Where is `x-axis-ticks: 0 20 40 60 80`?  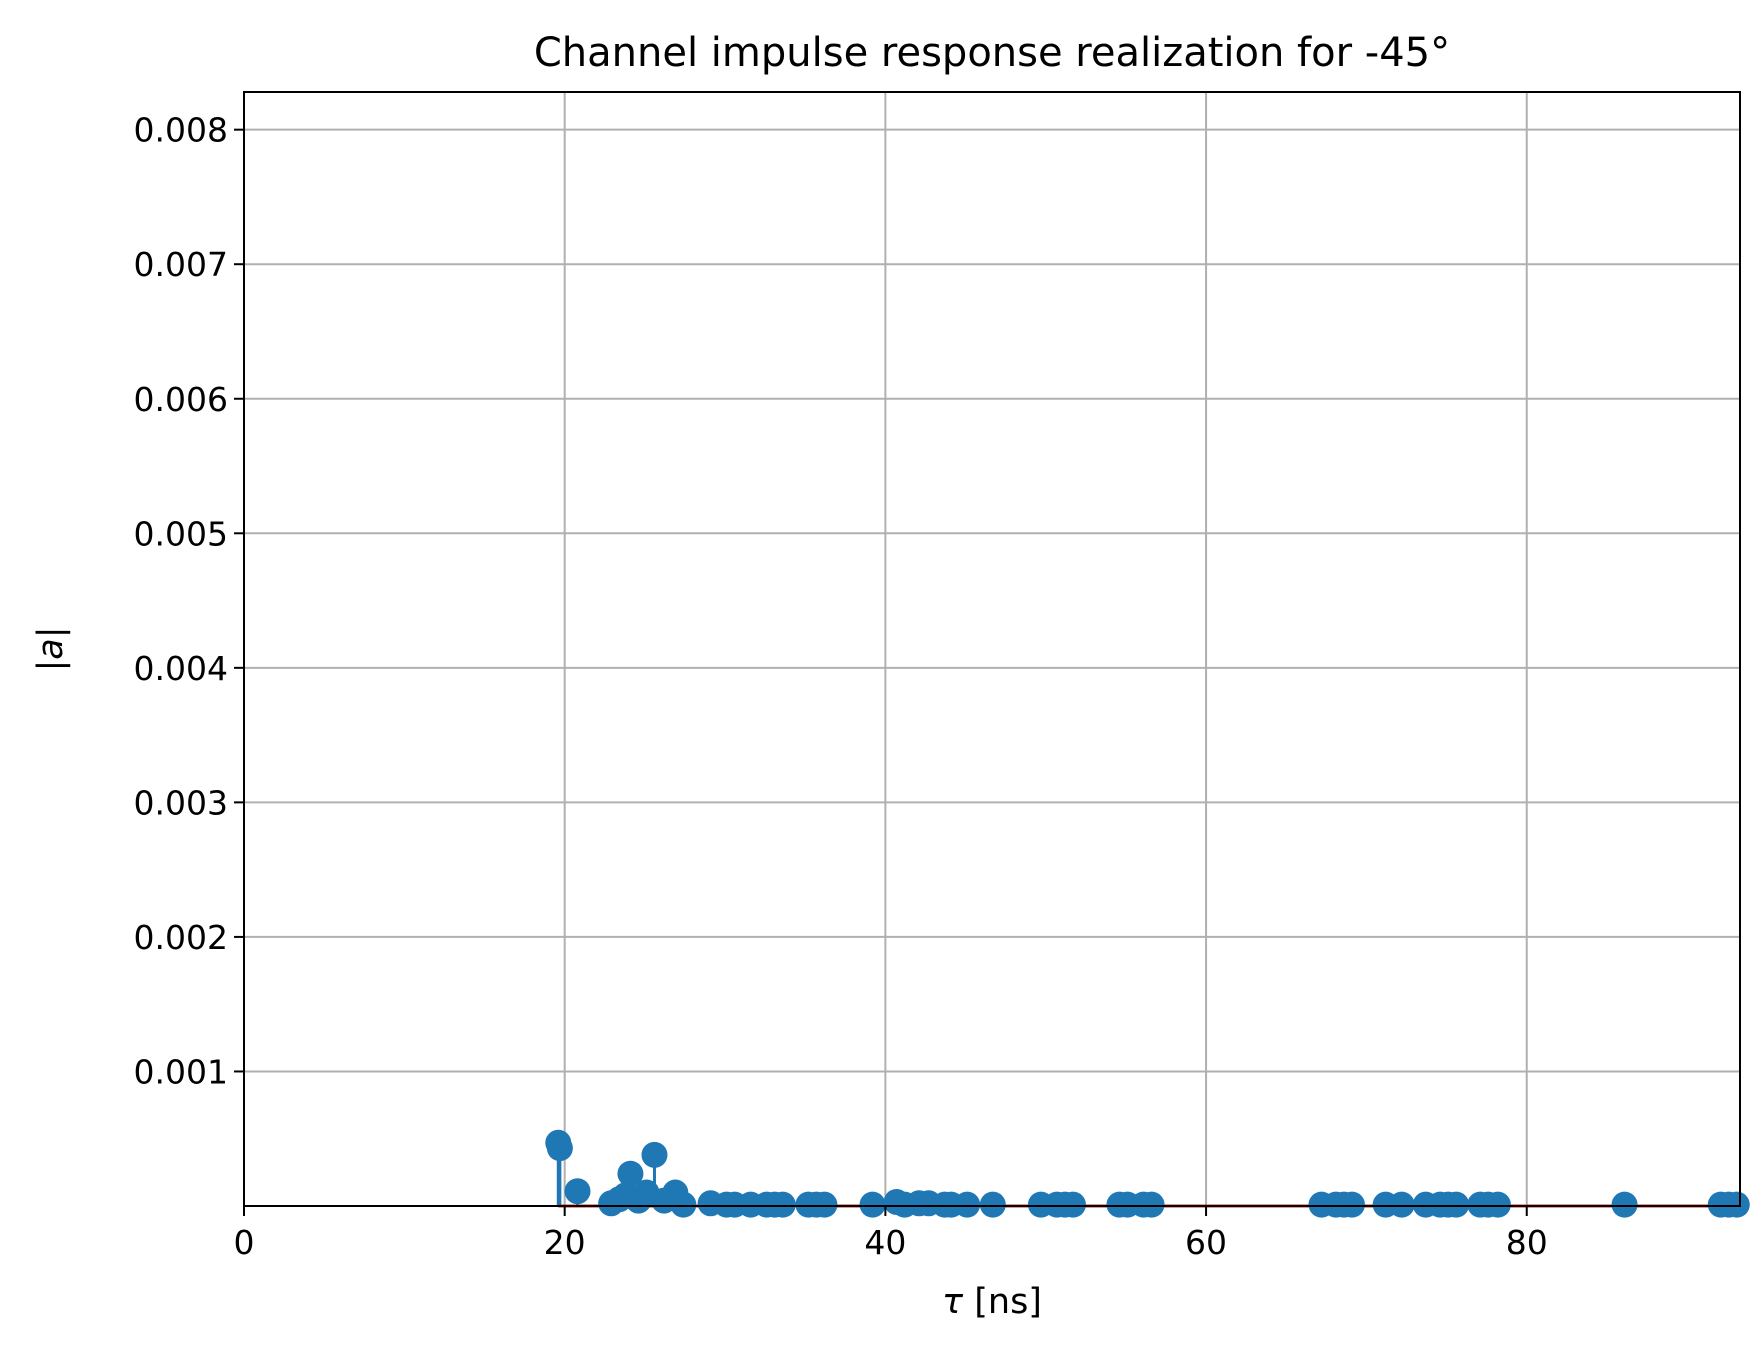 x-axis-ticks: 0 20 40 60 80 is located at coordinates (891, 1234).